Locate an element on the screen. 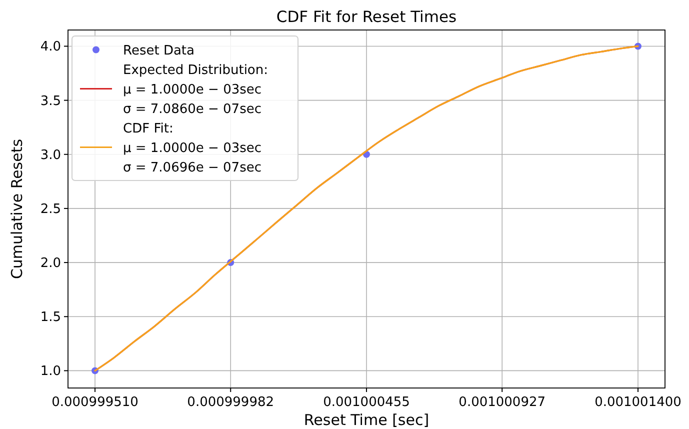 This screenshot has width=689, height=429. y-axis-title: Cumulative Resets is located at coordinates (17, 209).